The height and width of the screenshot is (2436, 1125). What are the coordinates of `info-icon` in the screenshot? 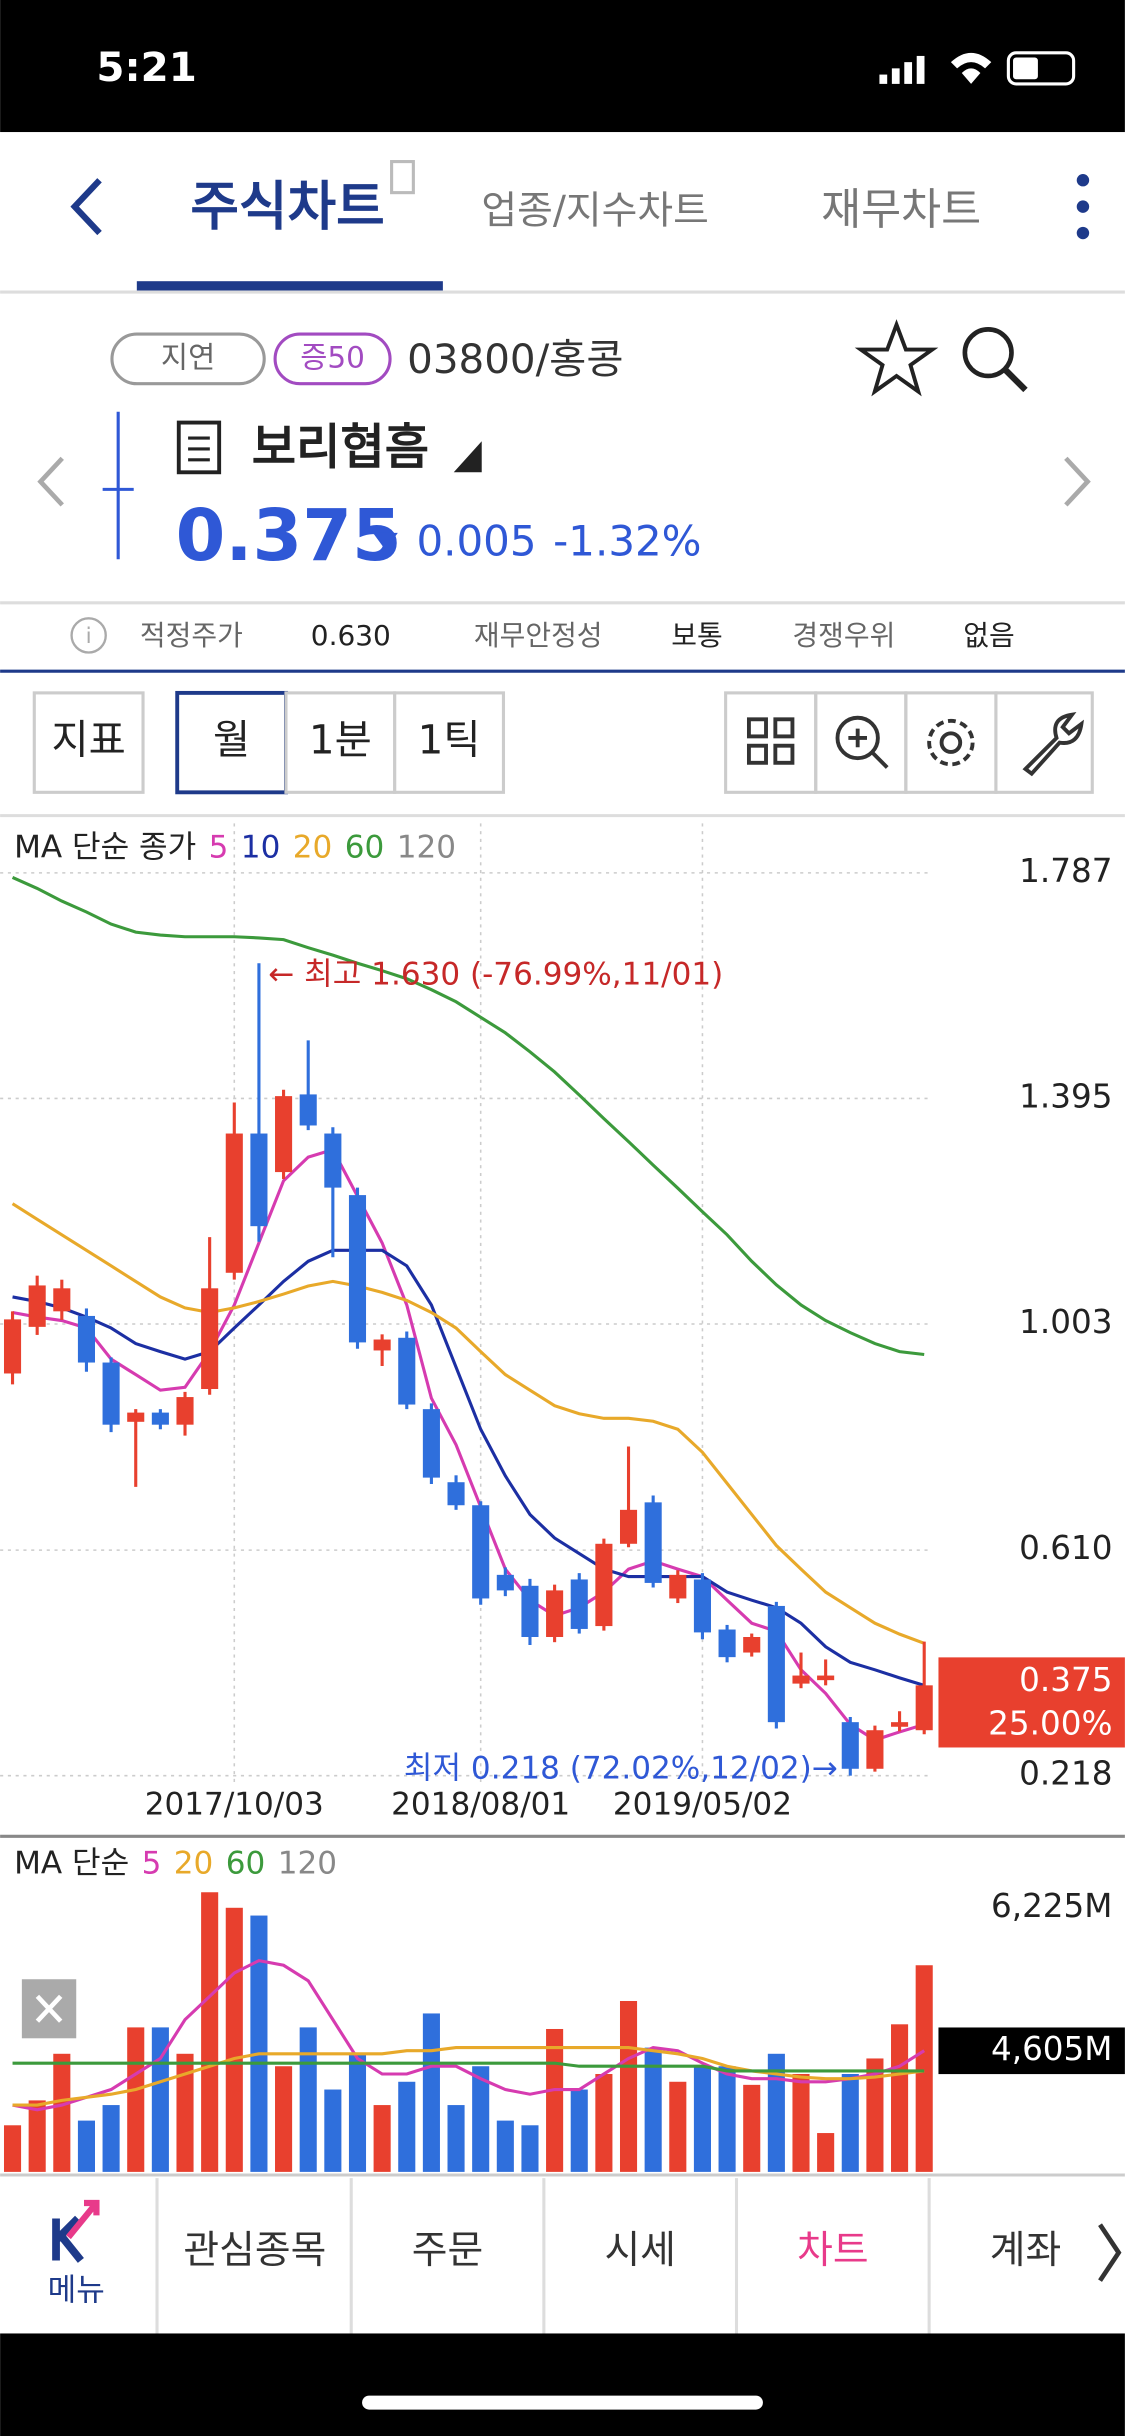 It's located at (88, 635).